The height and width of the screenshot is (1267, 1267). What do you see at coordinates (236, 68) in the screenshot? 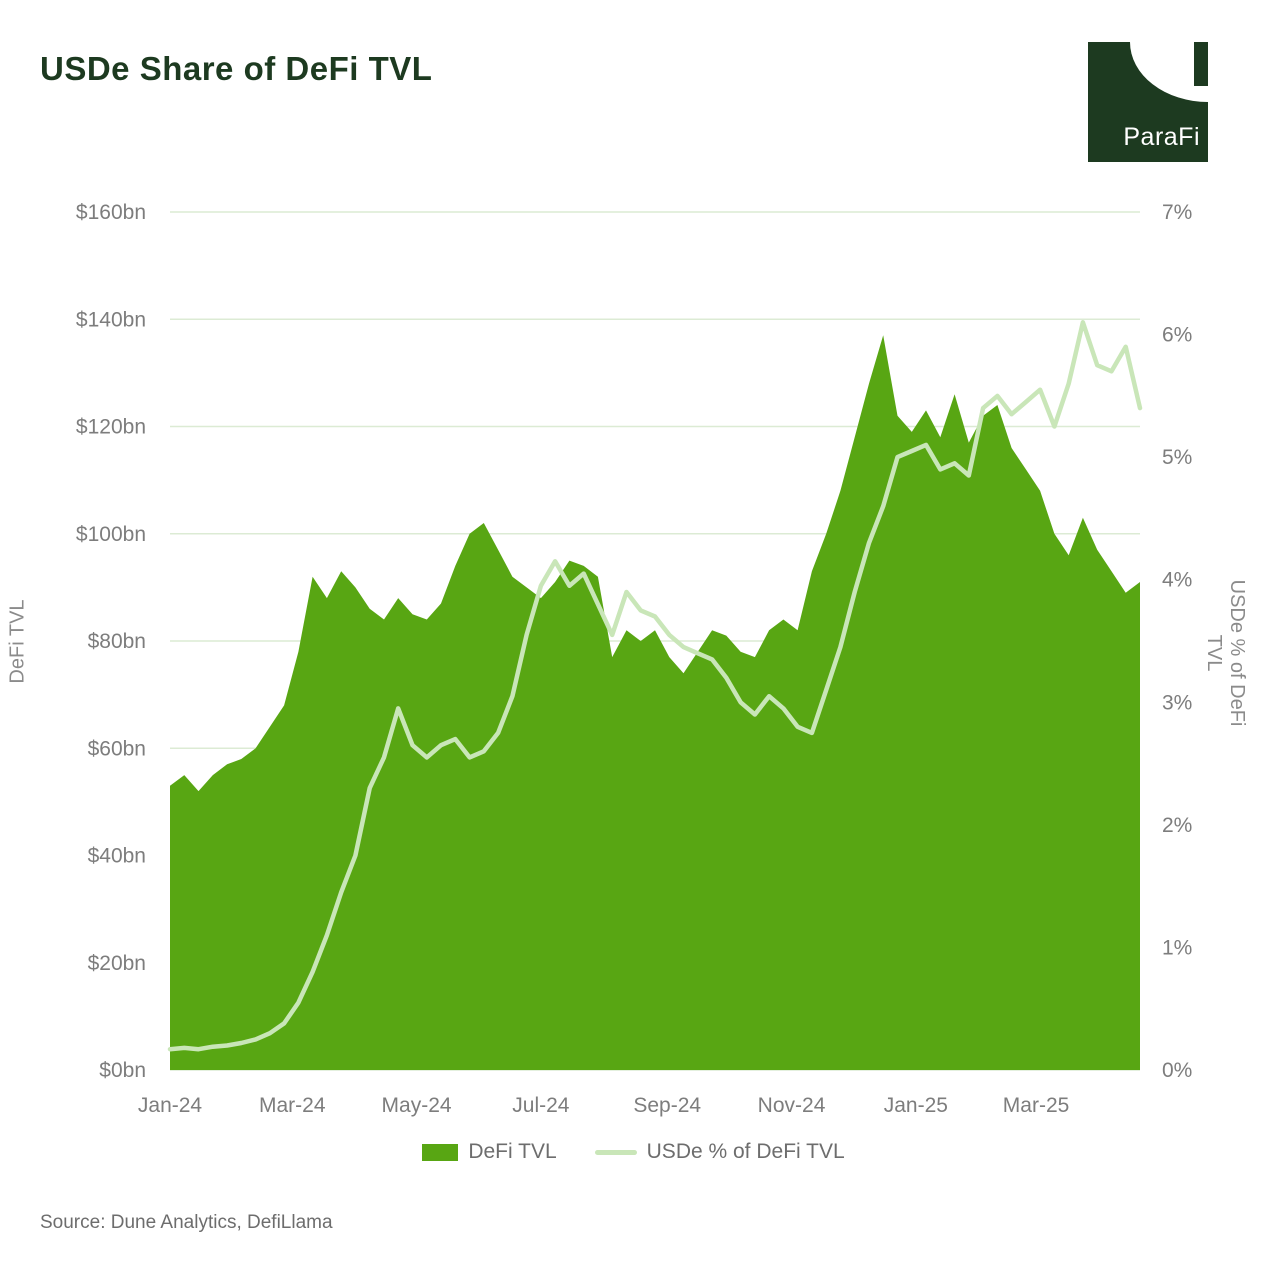
I see `chart-title: USDe Share of DeFi TVL` at bounding box center [236, 68].